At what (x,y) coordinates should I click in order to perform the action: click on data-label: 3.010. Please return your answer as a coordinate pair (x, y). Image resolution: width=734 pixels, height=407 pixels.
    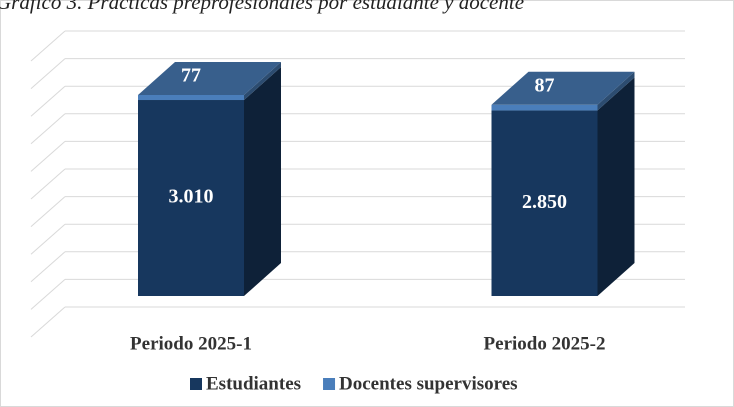
    Looking at the image, I should click on (191, 197).